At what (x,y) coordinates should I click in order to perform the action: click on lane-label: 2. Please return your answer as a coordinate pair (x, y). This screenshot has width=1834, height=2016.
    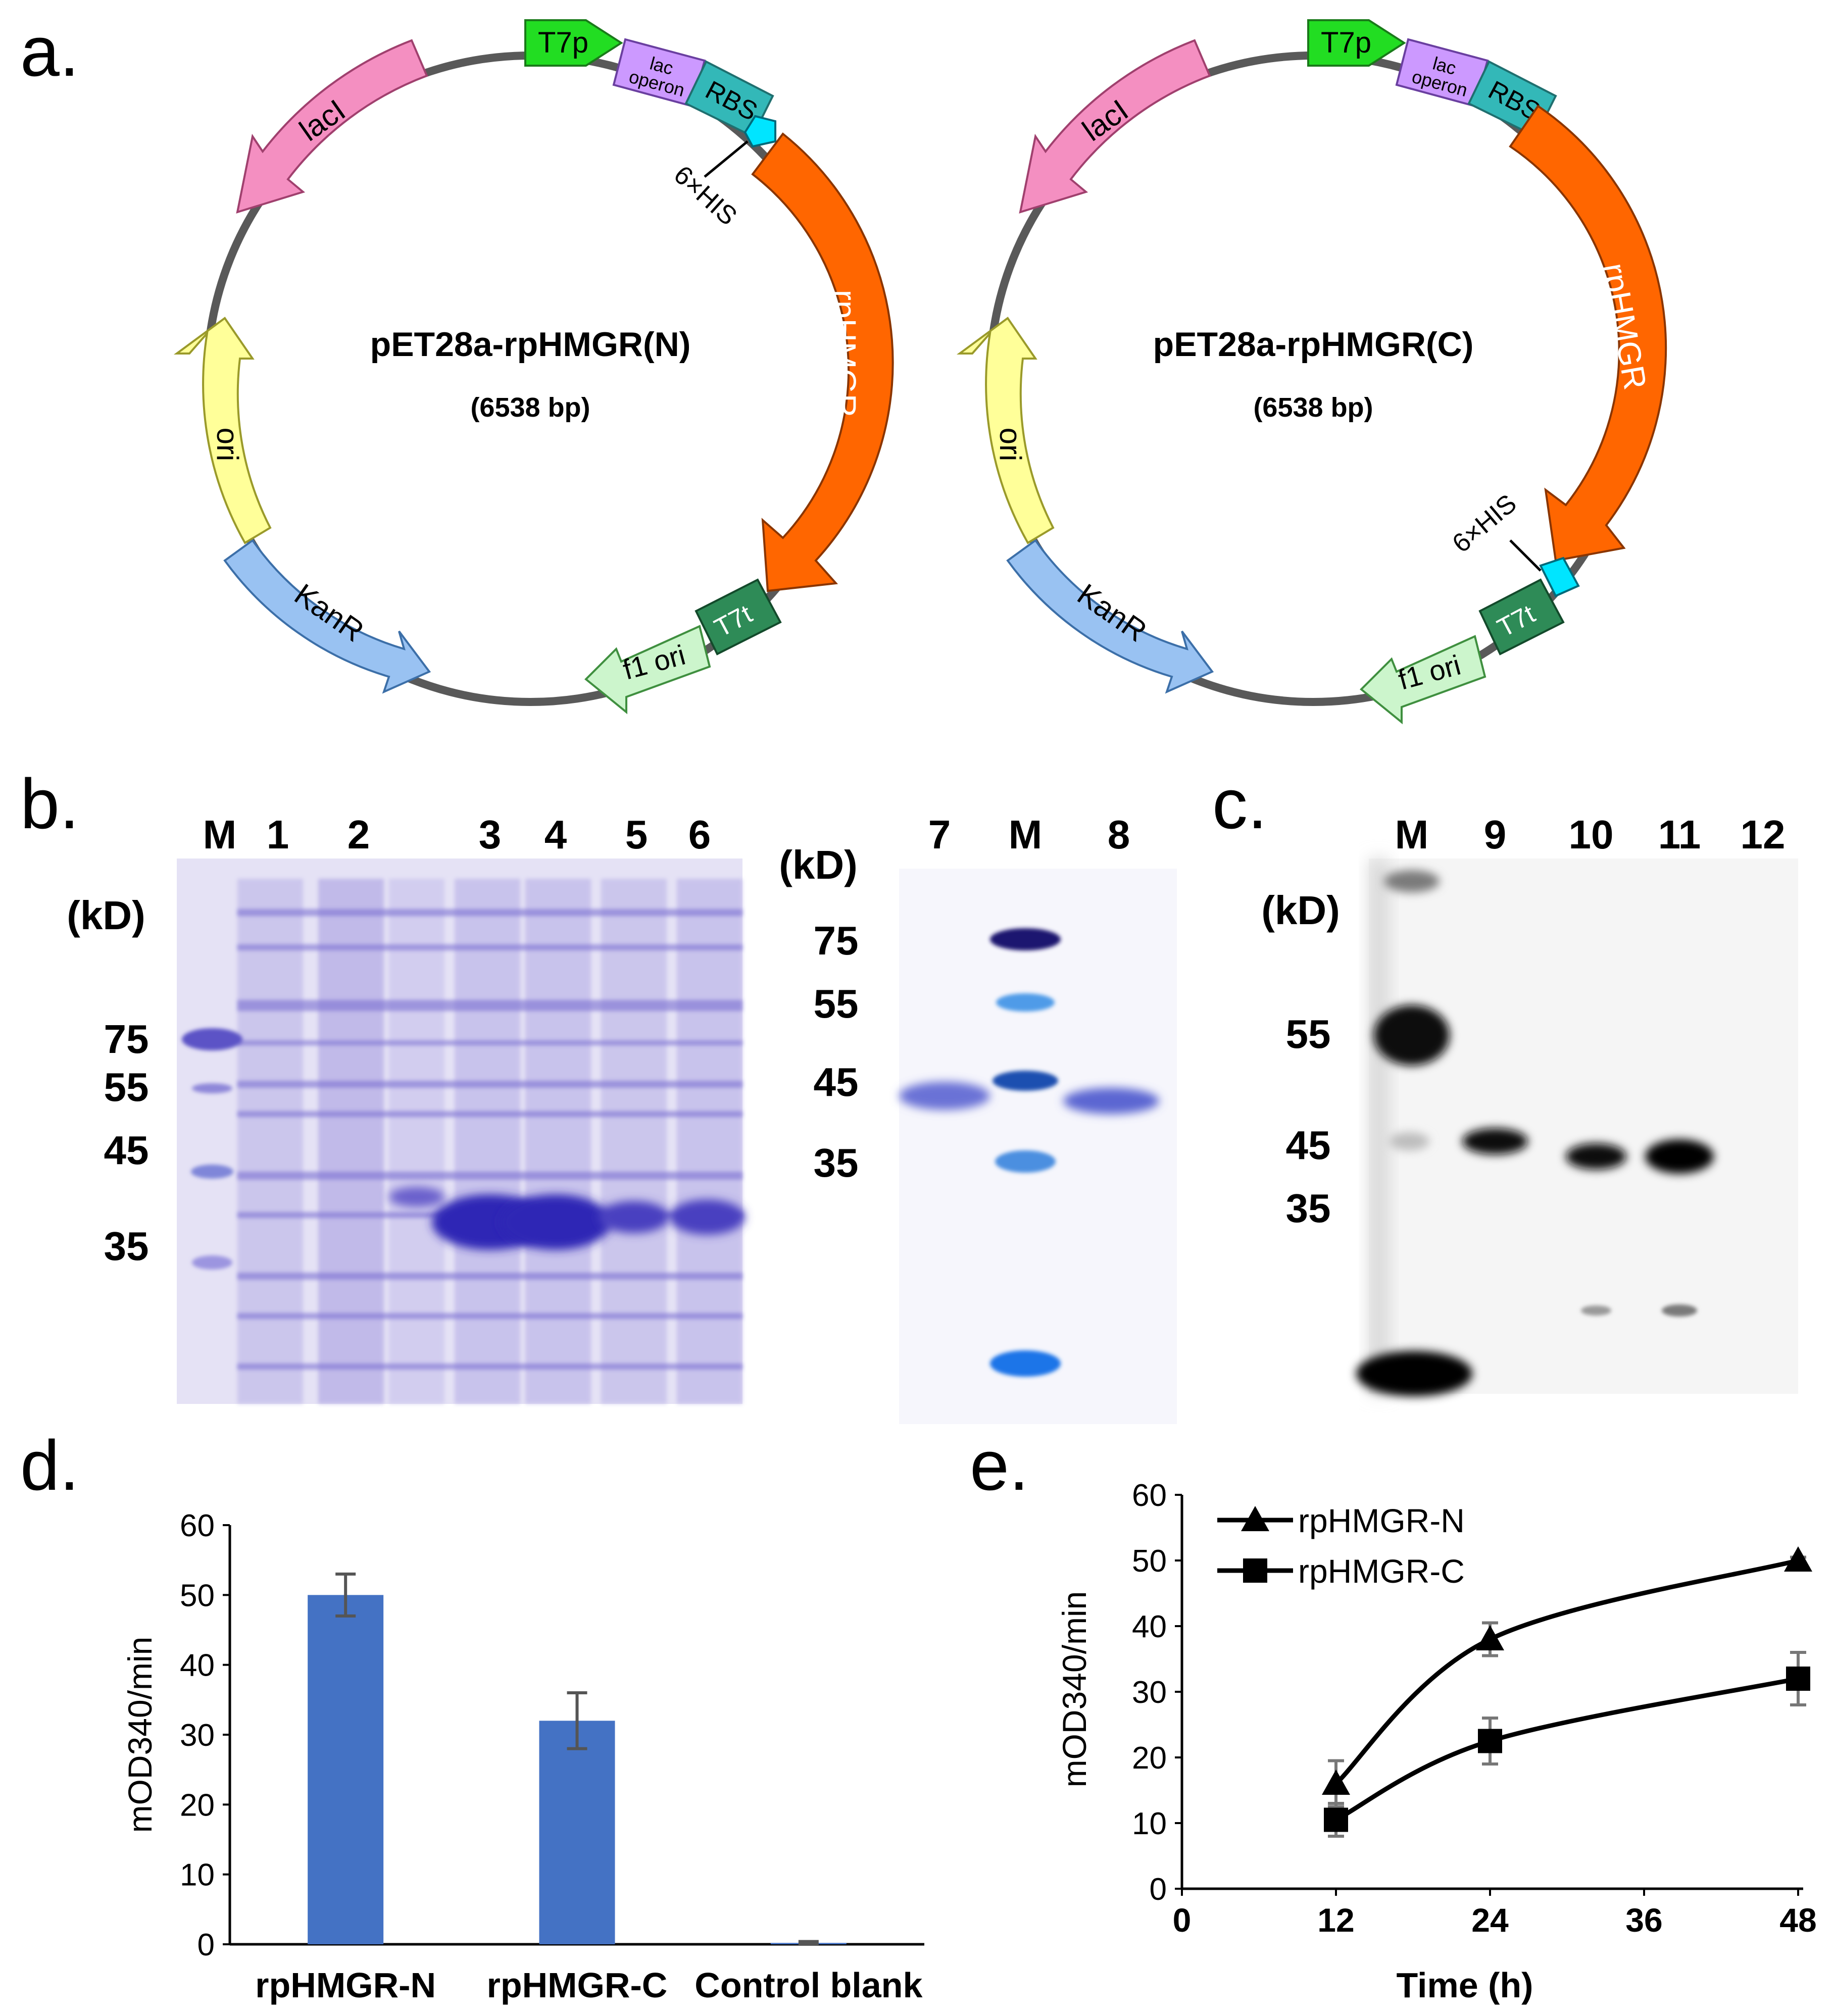
    Looking at the image, I should click on (359, 834).